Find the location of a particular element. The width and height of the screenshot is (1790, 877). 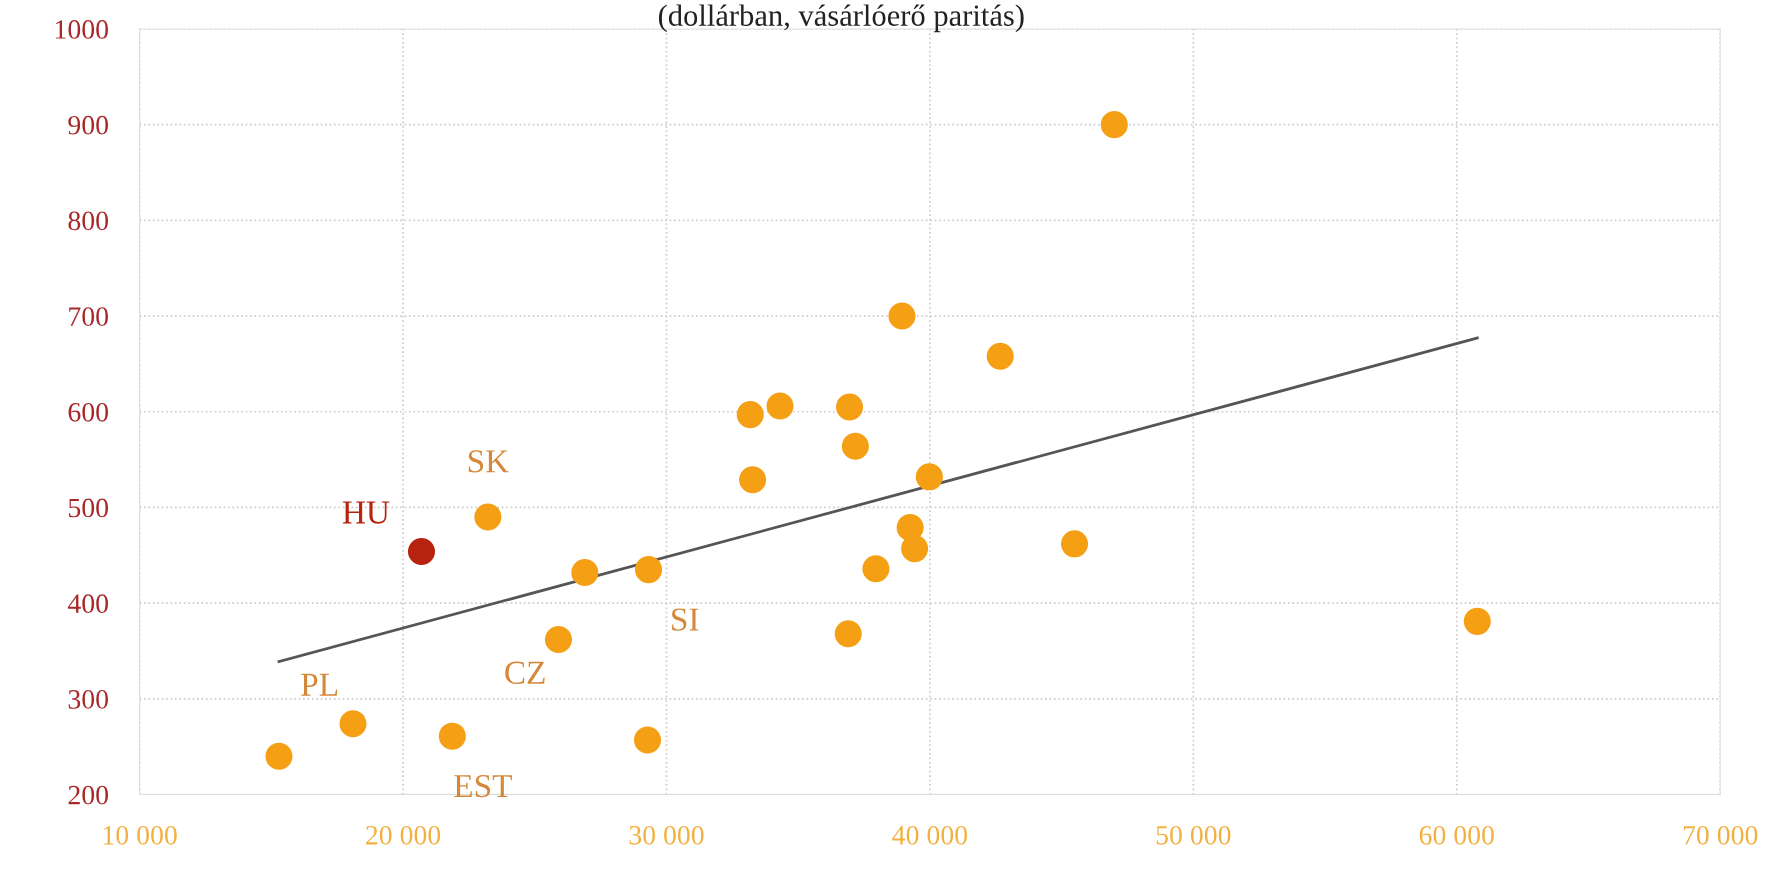

annotation: PL is located at coordinates (319, 684).